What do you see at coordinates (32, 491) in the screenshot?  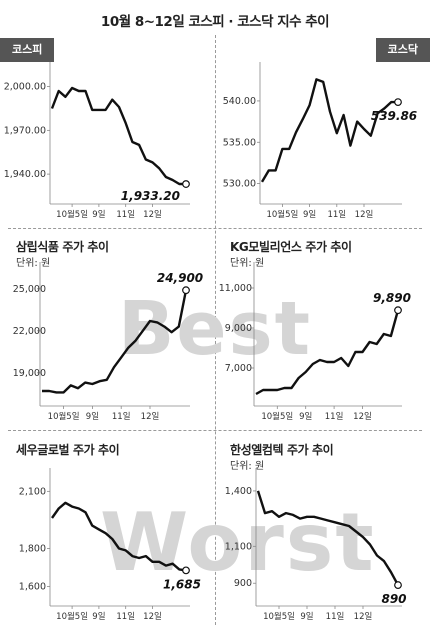 I see `y-tick-label: 2,100` at bounding box center [32, 491].